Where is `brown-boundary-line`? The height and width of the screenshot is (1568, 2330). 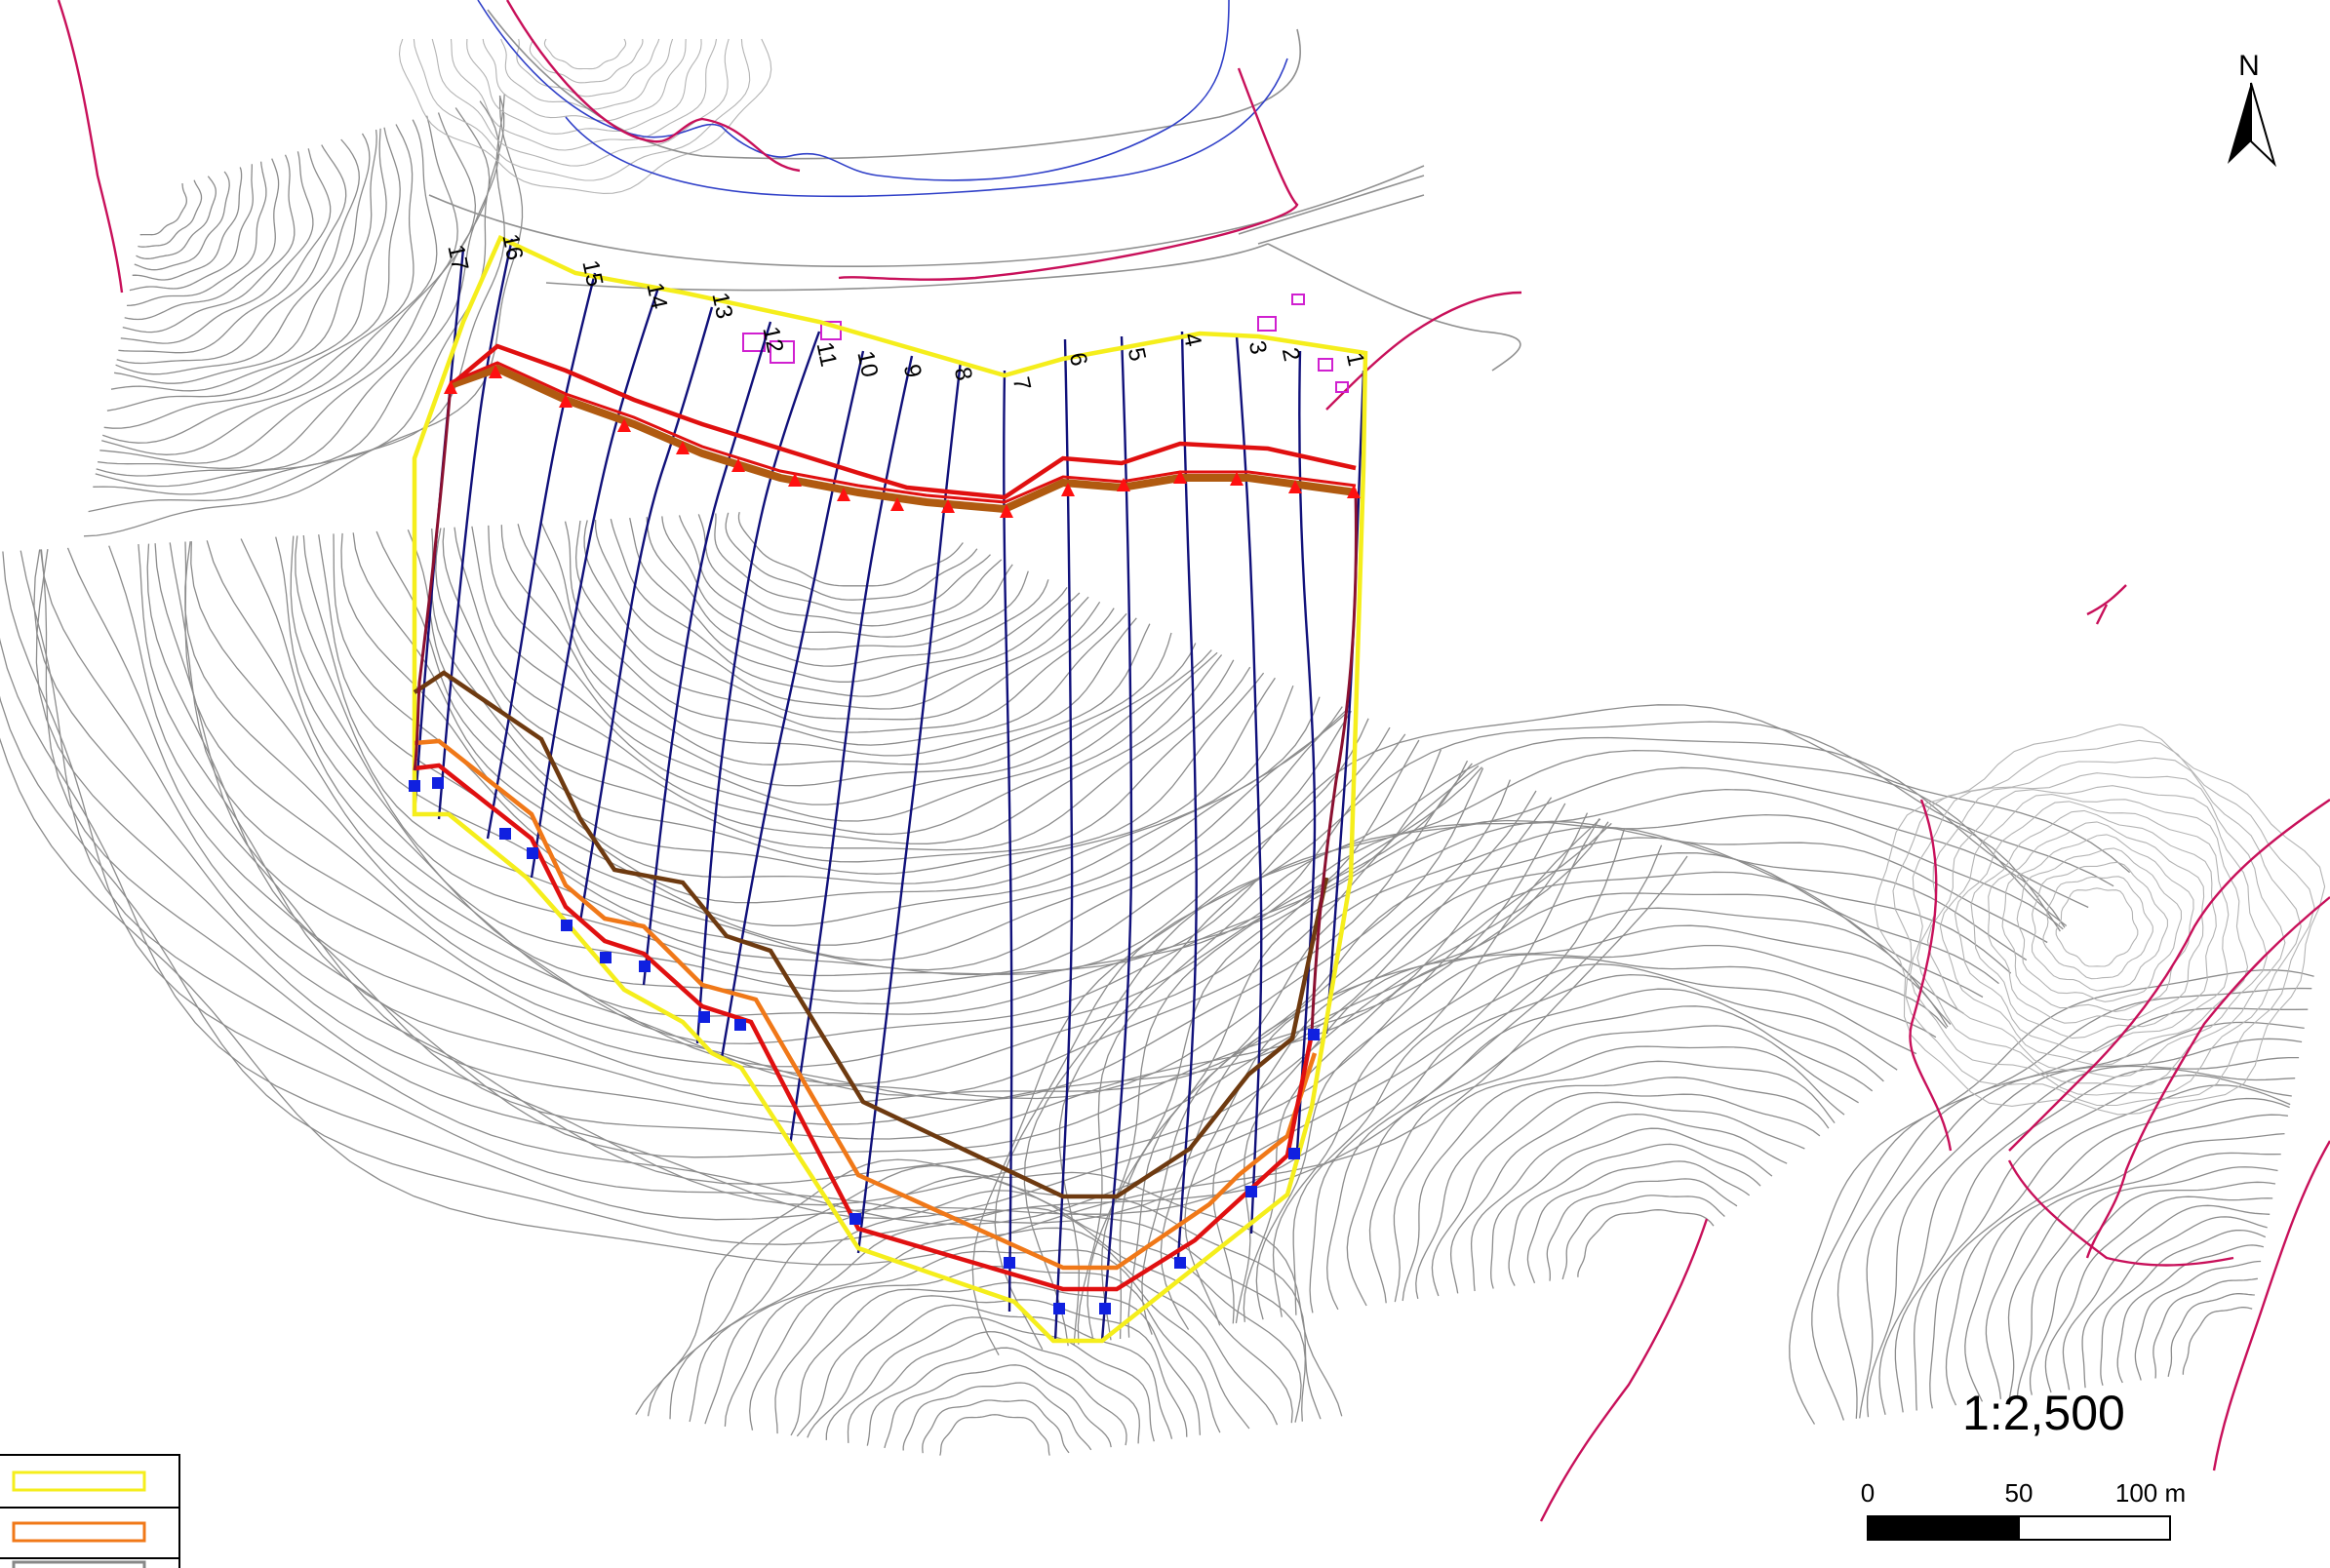
brown-boundary-line is located at coordinates (871, 934).